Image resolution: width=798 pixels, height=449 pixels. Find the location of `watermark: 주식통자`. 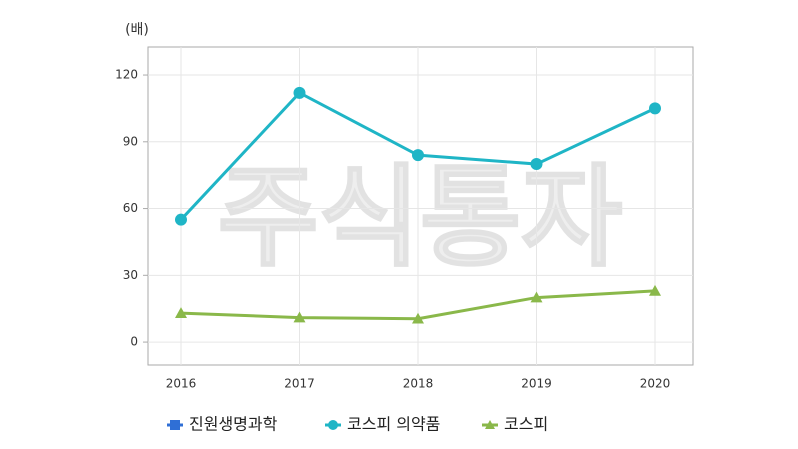

watermark: 주식통자 is located at coordinates (420, 217).